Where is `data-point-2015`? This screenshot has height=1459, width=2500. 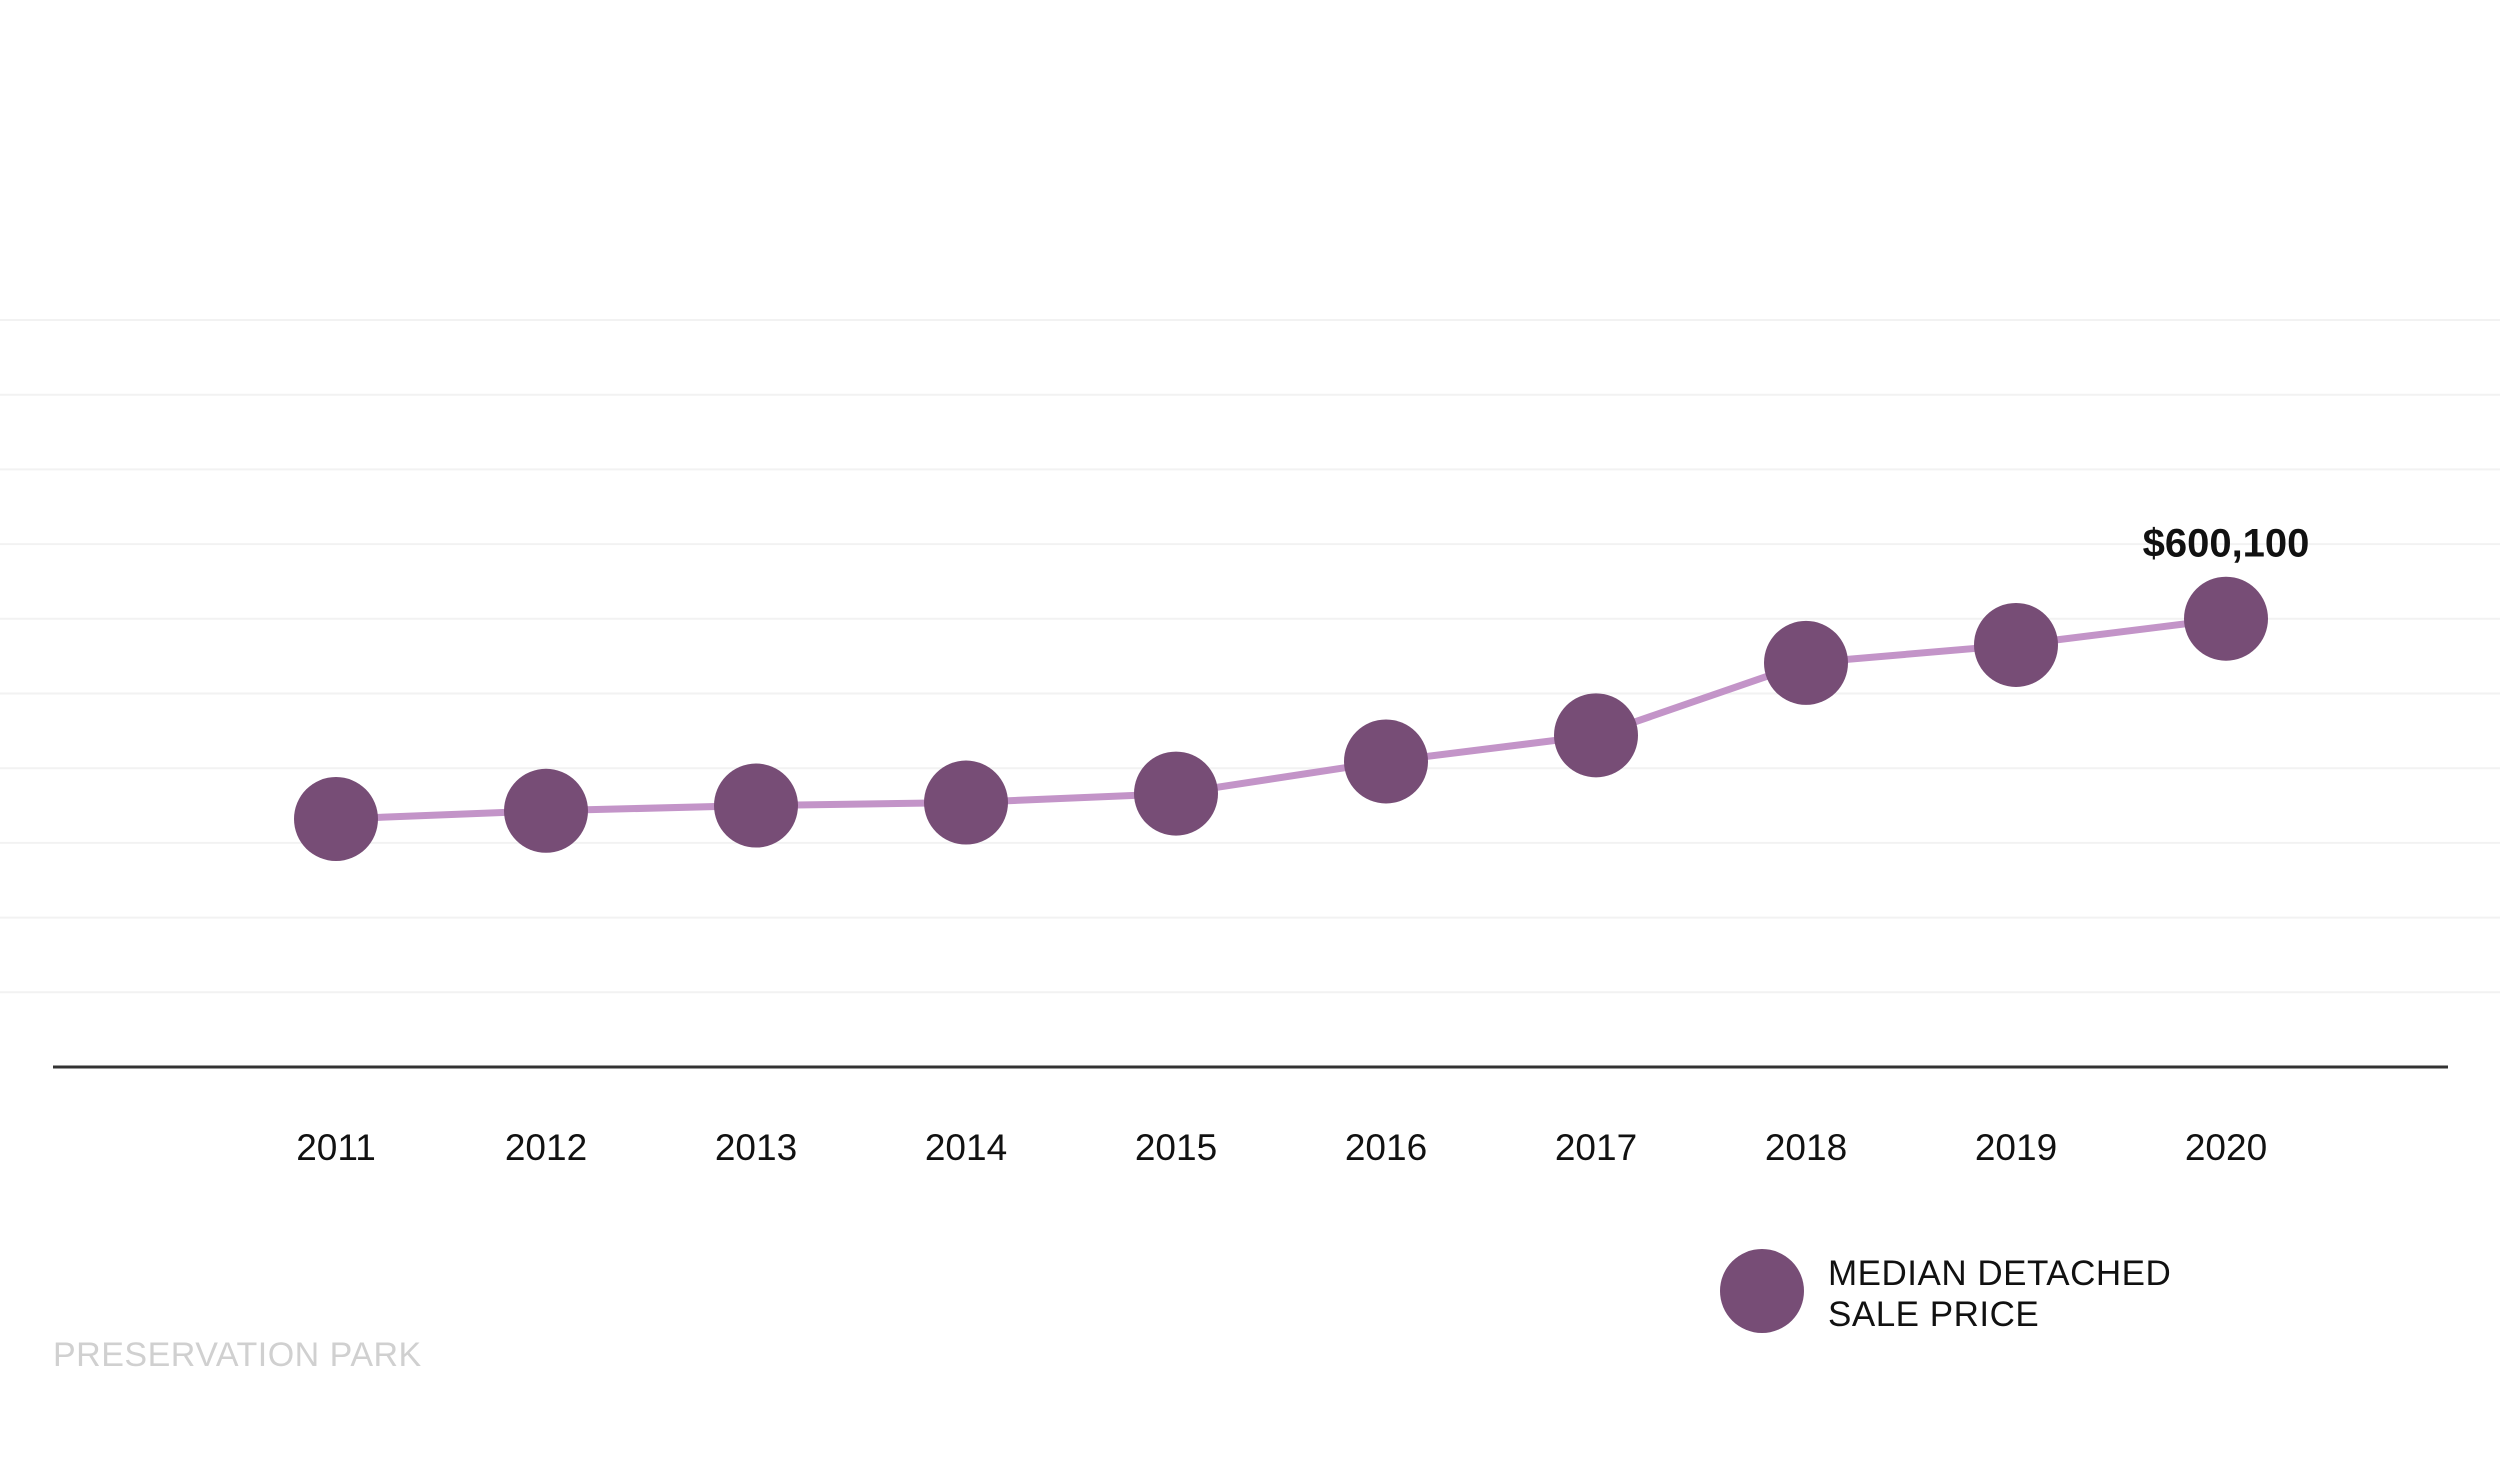 data-point-2015 is located at coordinates (1176, 793).